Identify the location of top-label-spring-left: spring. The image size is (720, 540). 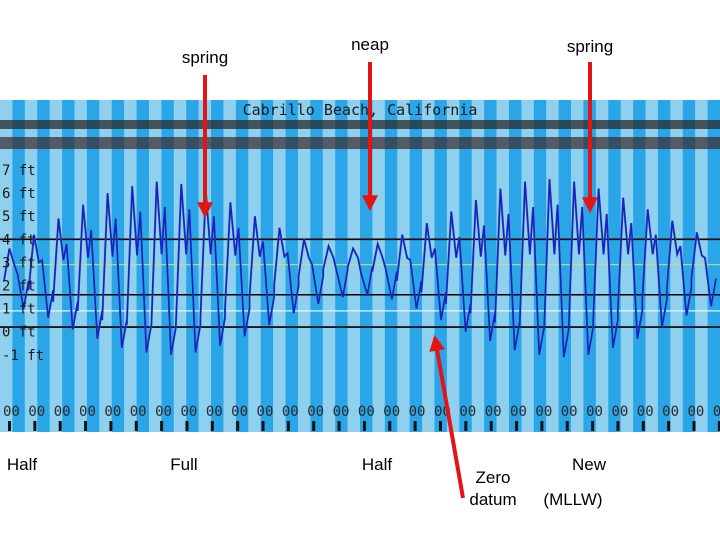
(205, 57).